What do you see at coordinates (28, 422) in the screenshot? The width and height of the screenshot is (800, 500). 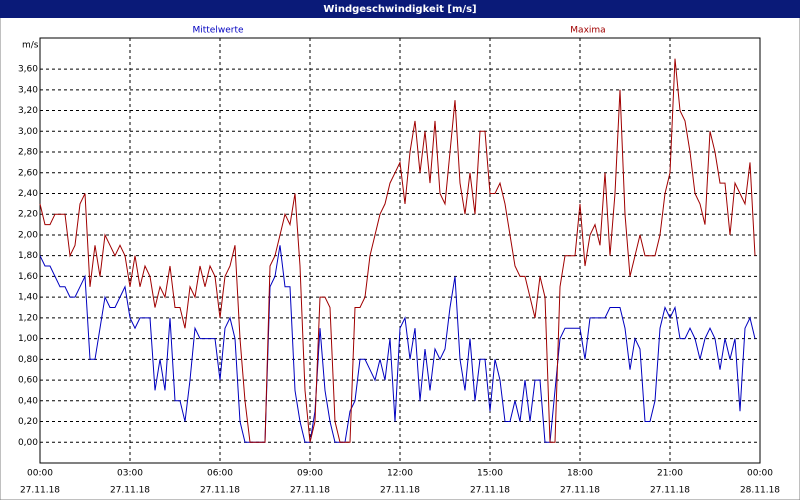 I see `y-tick-label: 0,20` at bounding box center [28, 422].